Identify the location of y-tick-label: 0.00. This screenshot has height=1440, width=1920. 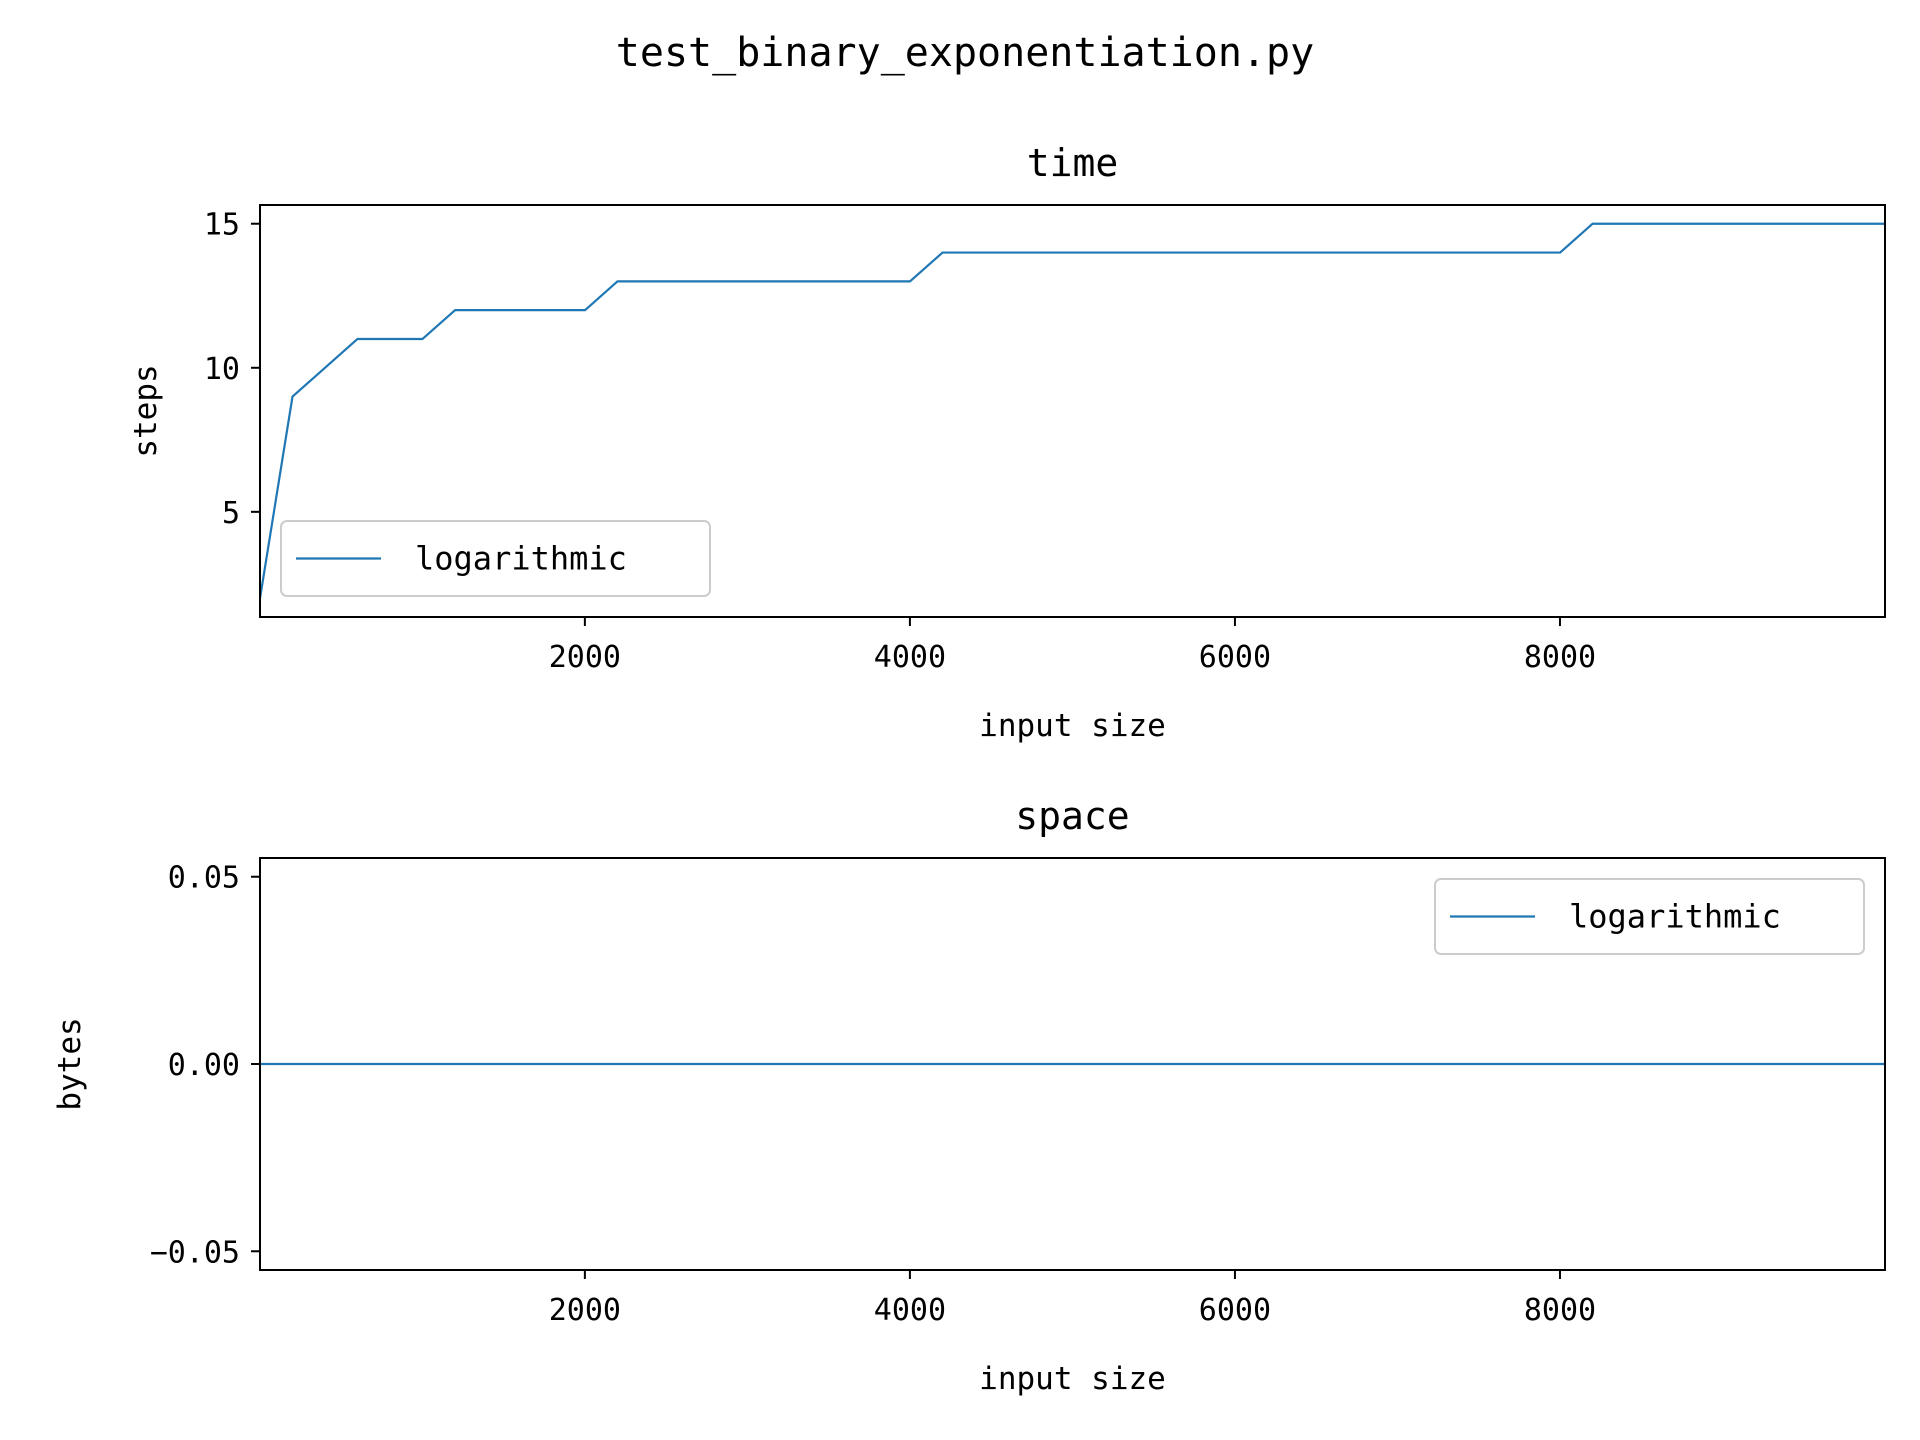
(204, 1065).